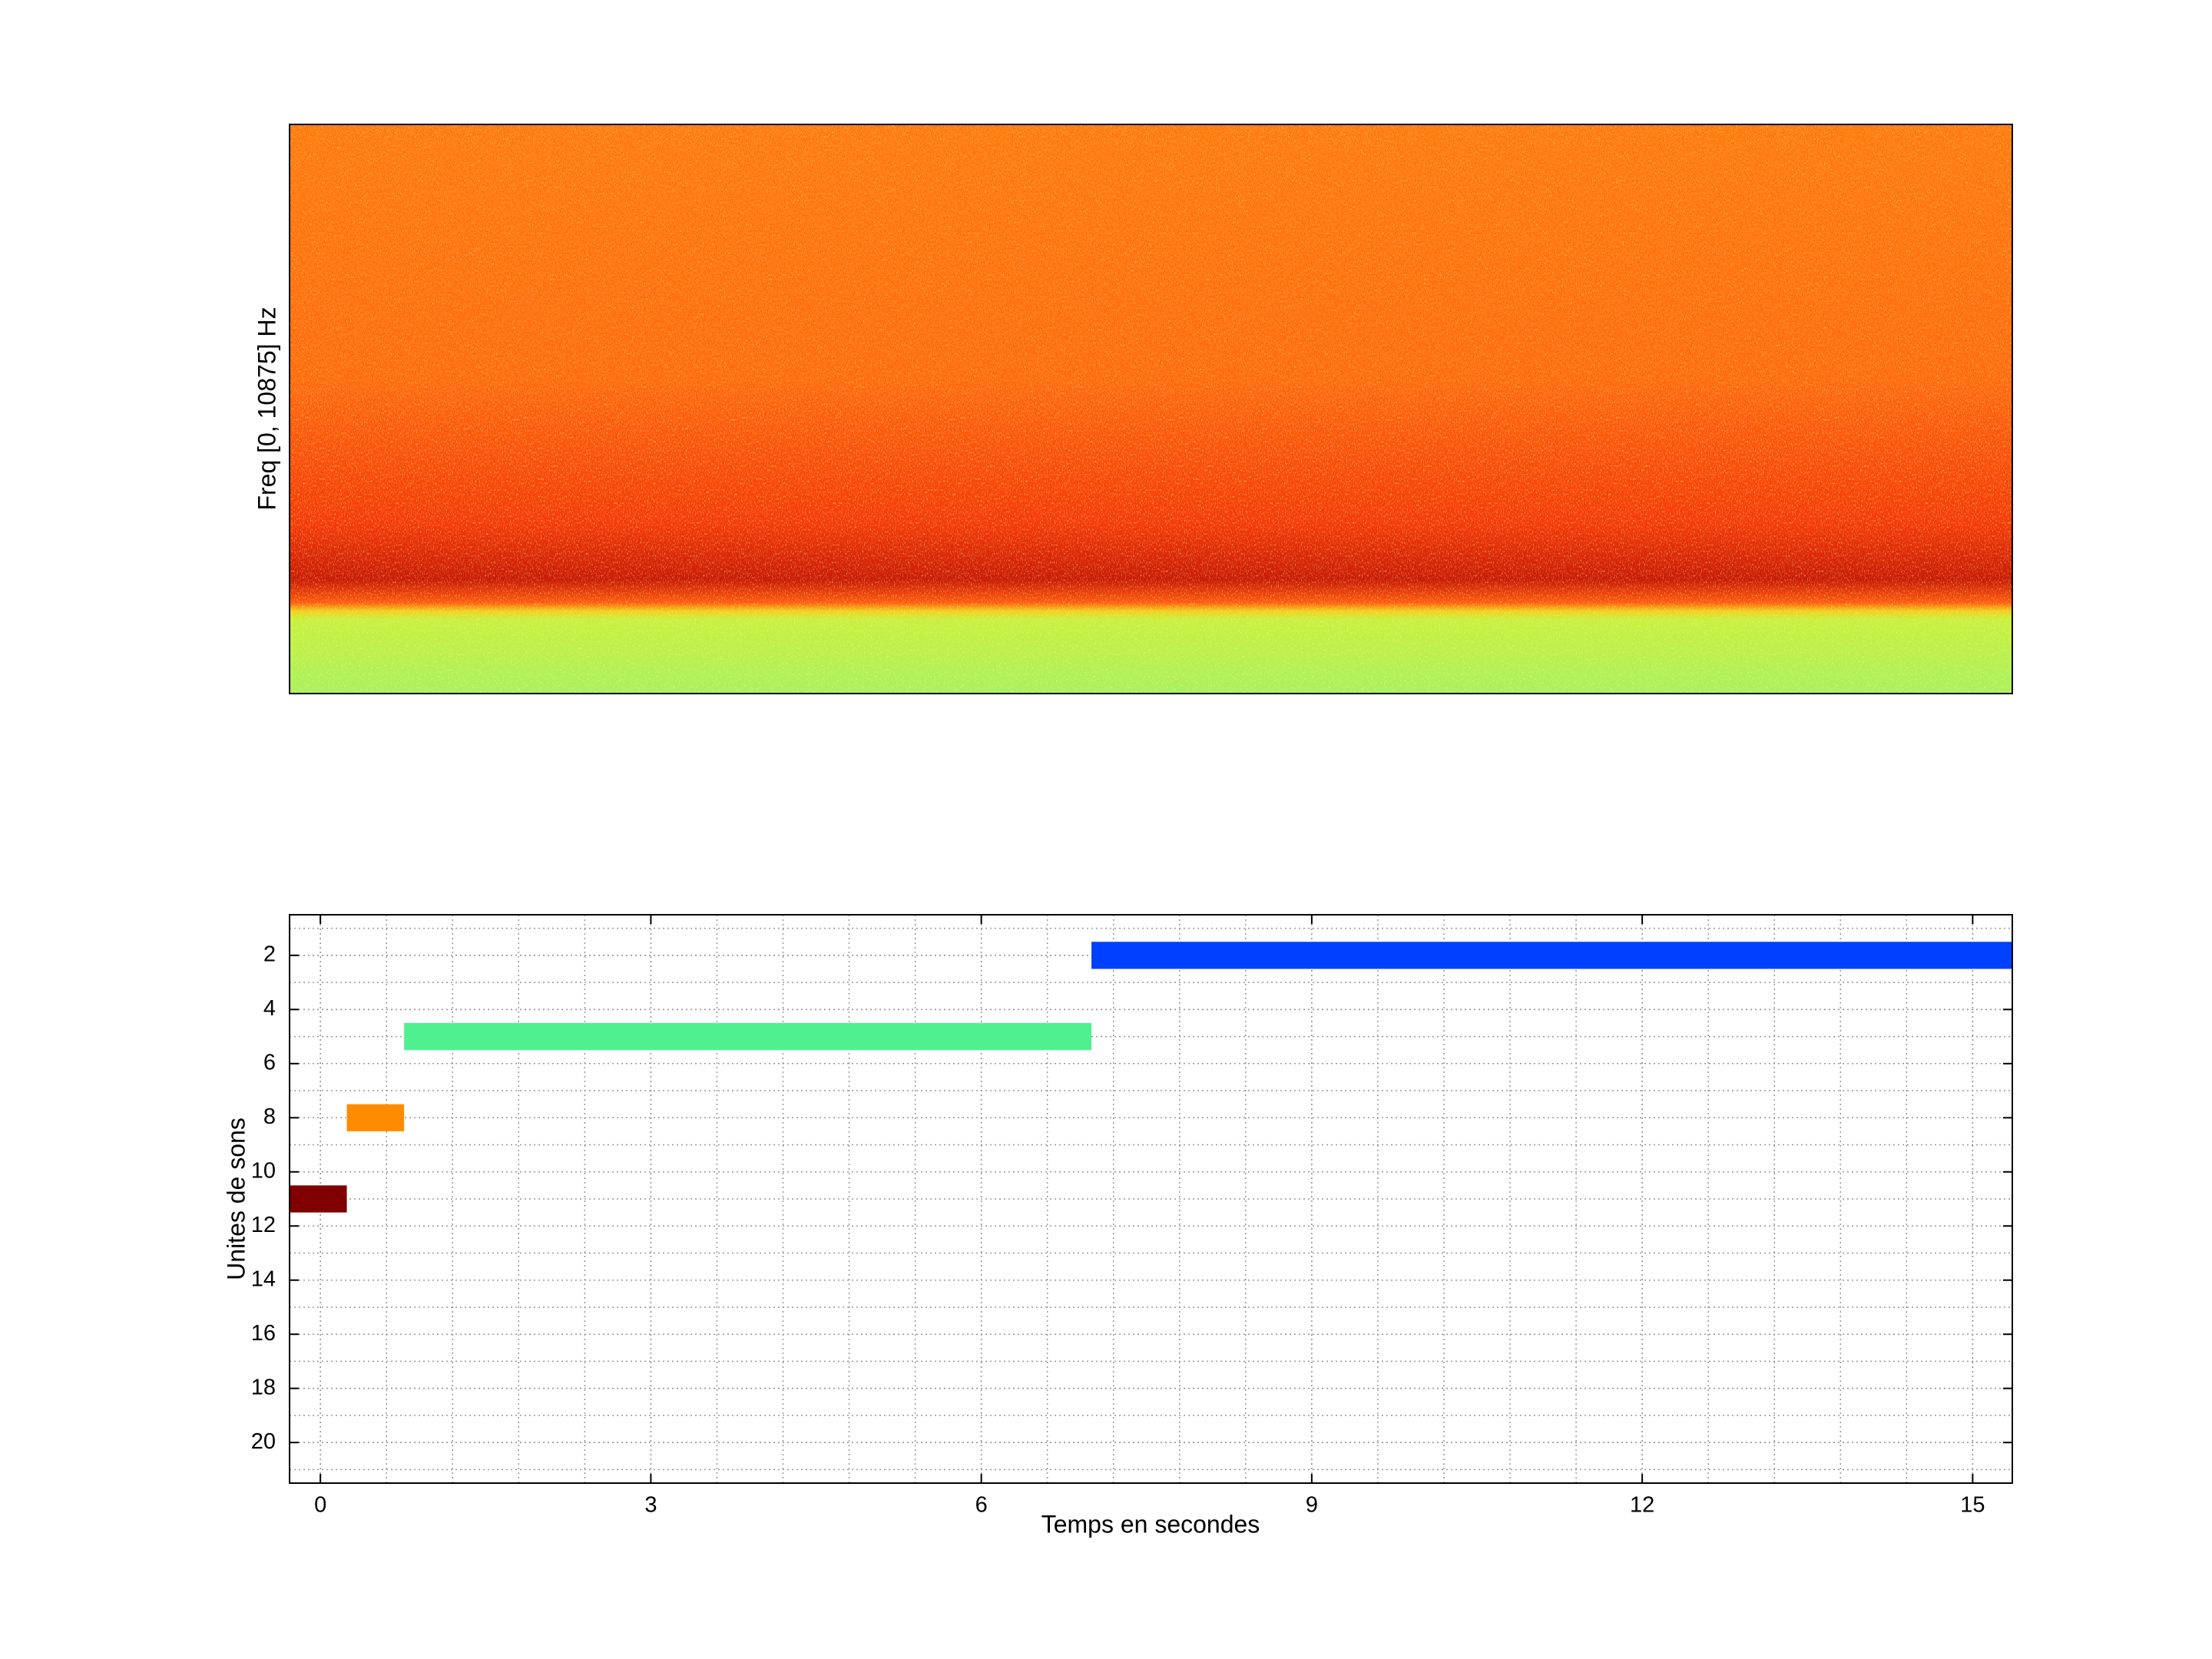 This screenshot has width=2212, height=1659. Describe the element at coordinates (650, 1505) in the screenshot. I see `x-tick-label: 3` at that location.